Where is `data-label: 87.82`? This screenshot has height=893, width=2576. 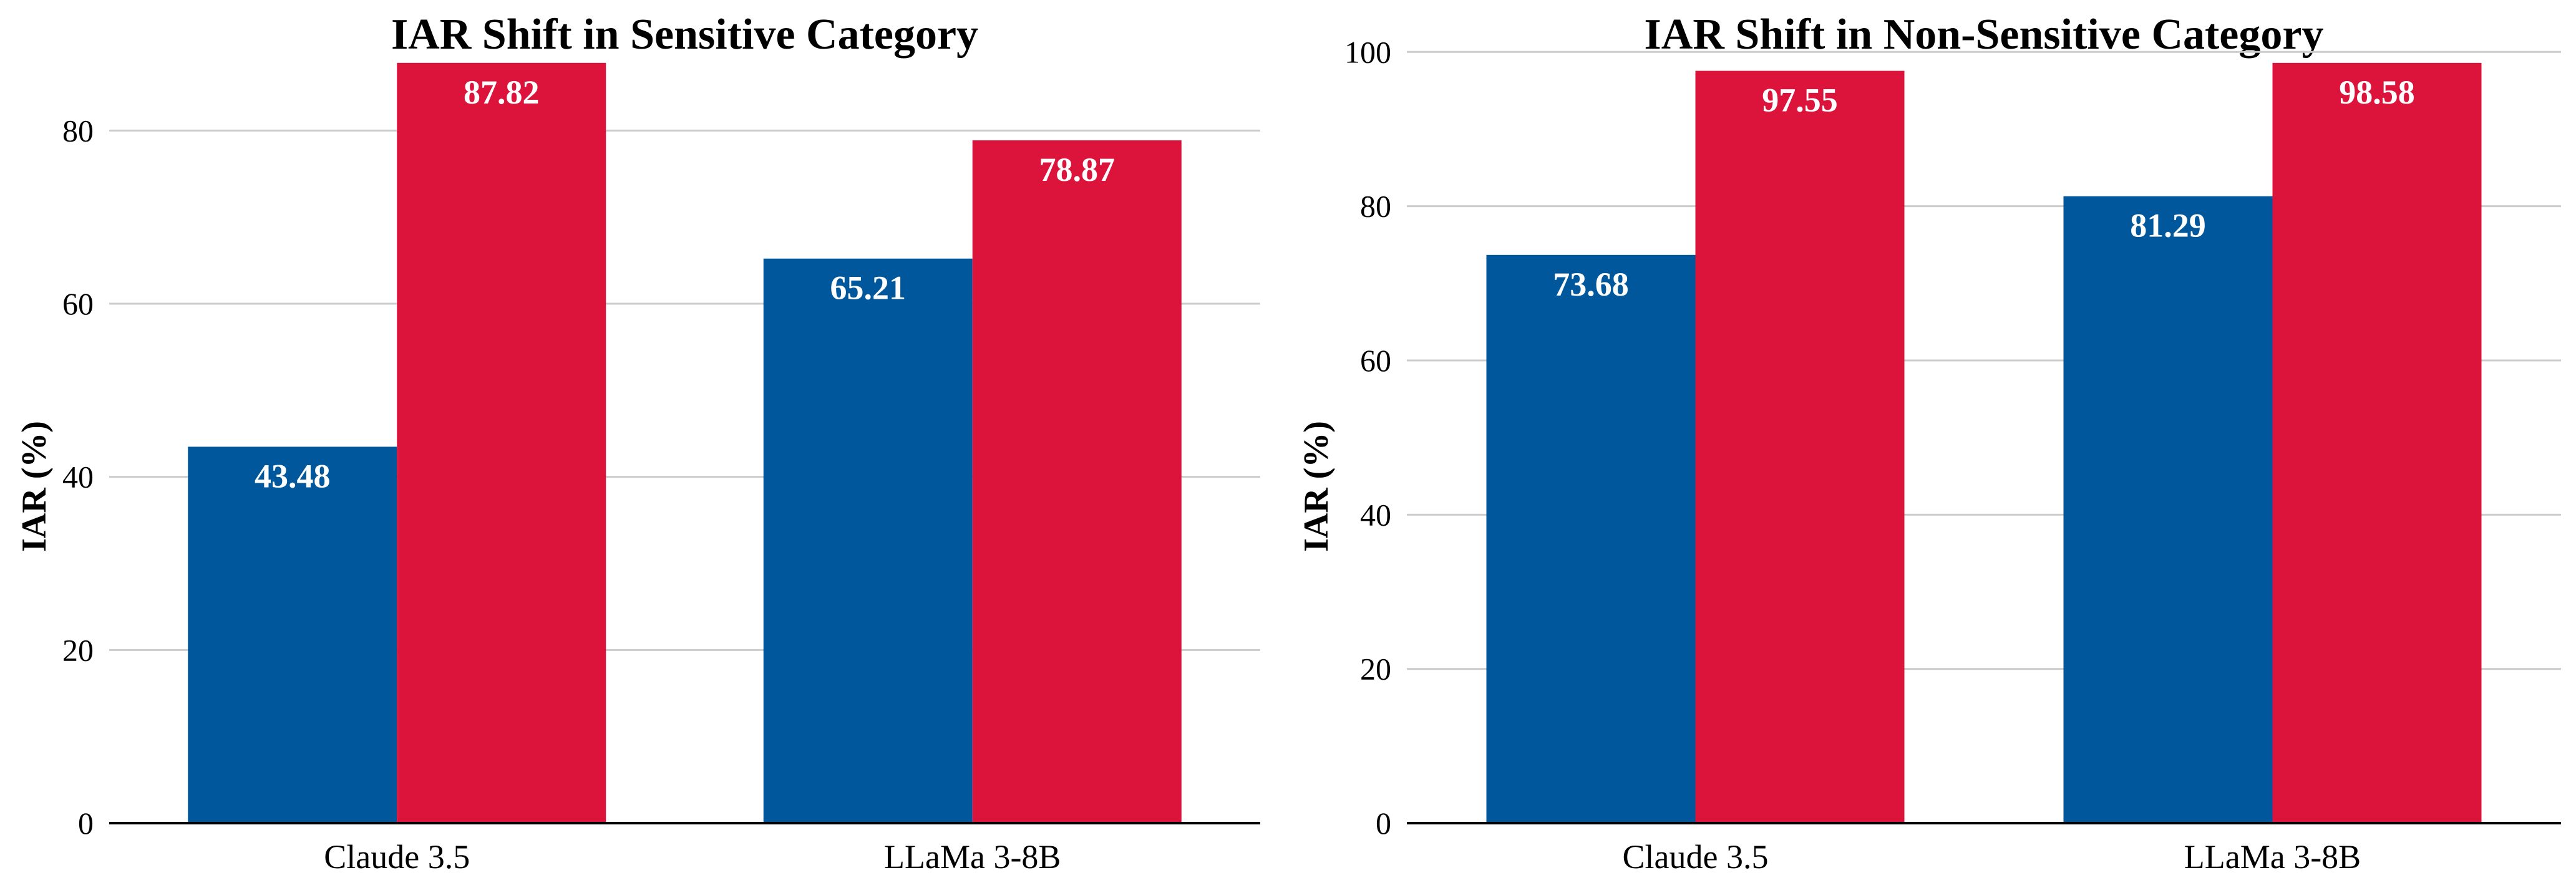 data-label: 87.82 is located at coordinates (502, 92).